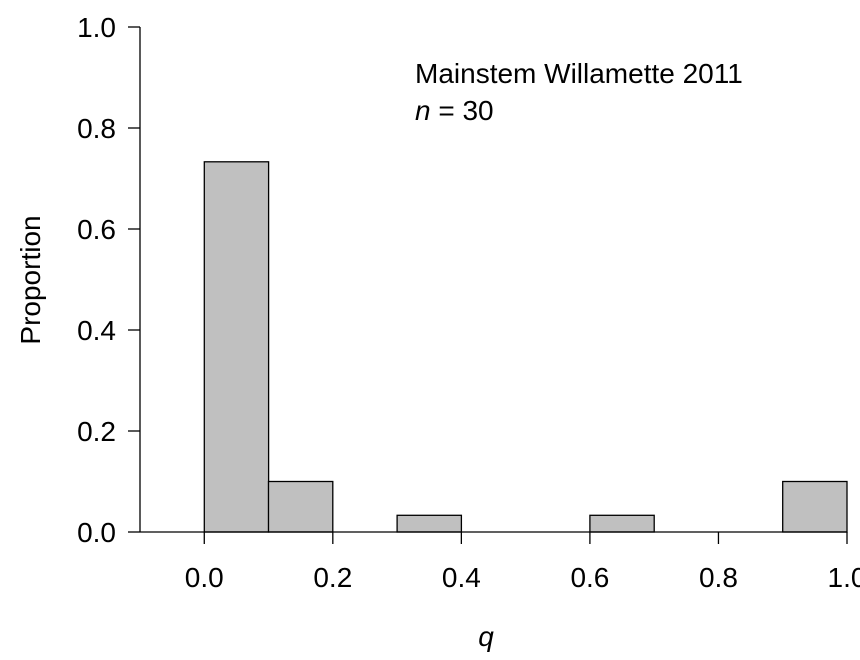  I want to click on x-axis-label: q, so click(486, 636).